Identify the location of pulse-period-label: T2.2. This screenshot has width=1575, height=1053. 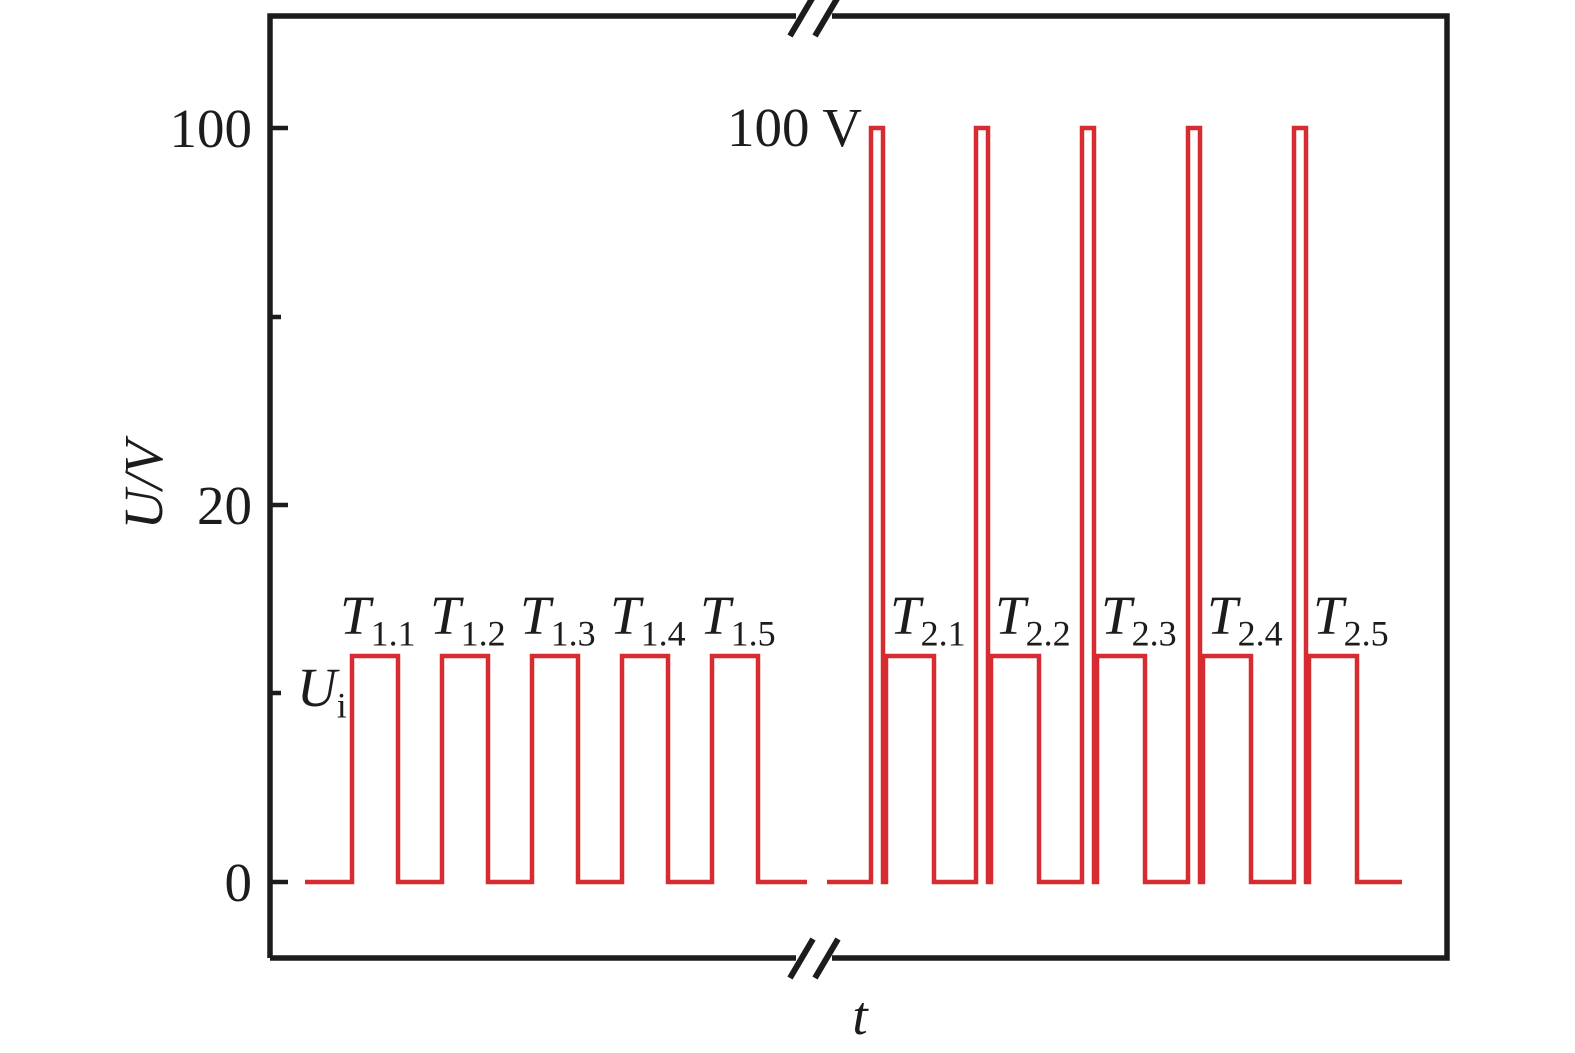
(1033, 620).